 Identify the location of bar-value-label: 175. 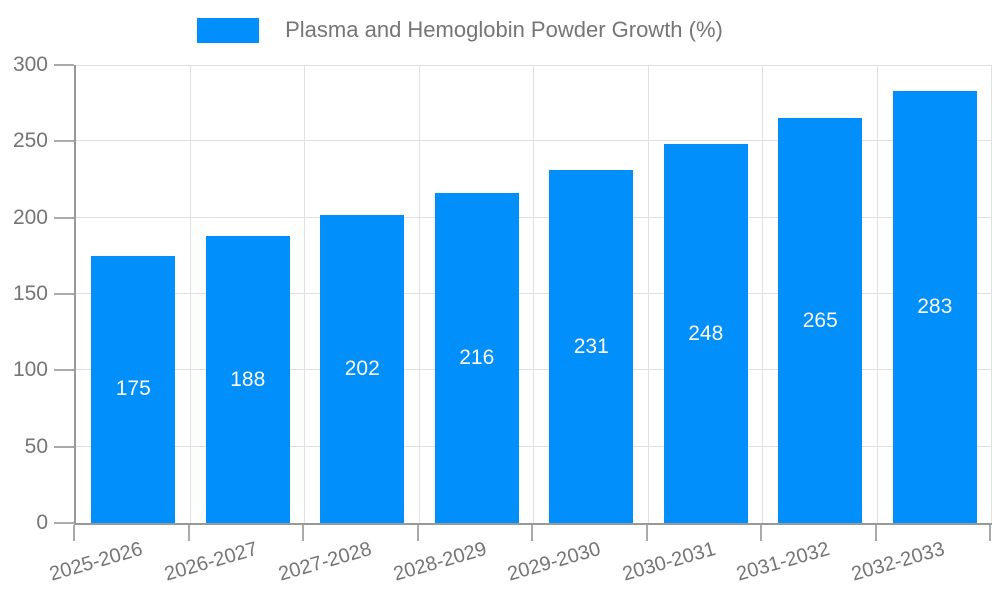
(133, 389).